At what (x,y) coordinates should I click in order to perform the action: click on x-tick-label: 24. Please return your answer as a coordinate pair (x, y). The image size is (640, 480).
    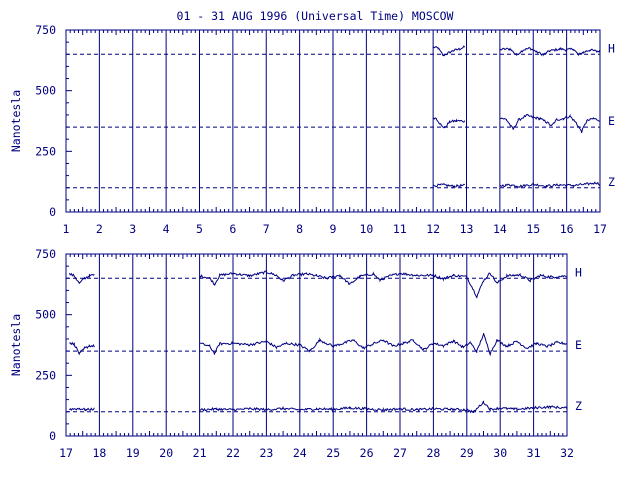
    Looking at the image, I should click on (300, 453).